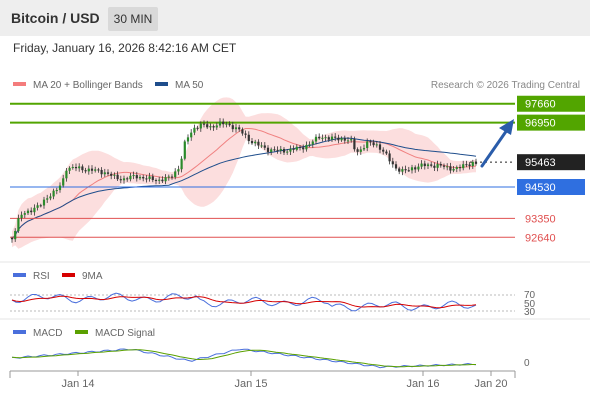 This screenshot has height=400, width=590. I want to click on copyright-text: Research © 2026 Trading Central, so click(505, 85).